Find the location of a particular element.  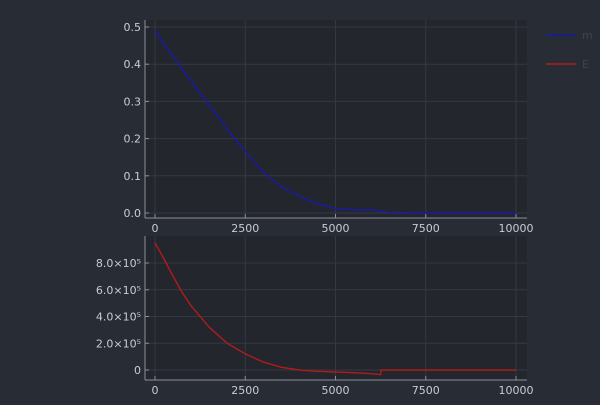

y-tick-label: 4.0×10⁵ is located at coordinates (118, 317).